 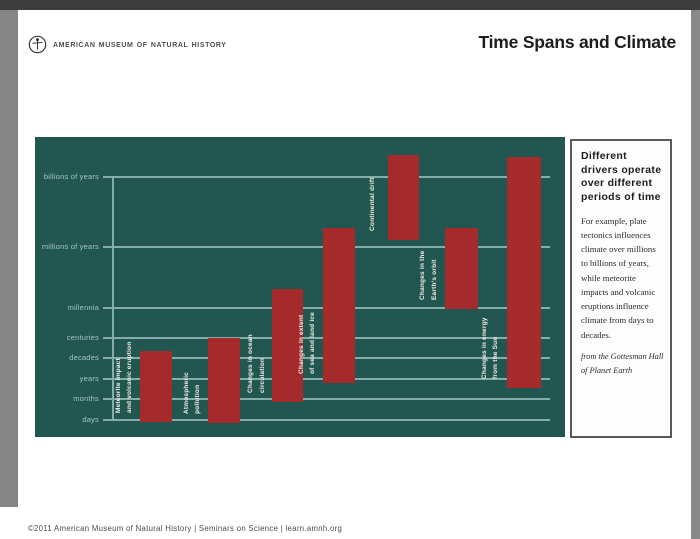 What do you see at coordinates (37, 44) in the screenshot?
I see `amnh-logo-icon` at bounding box center [37, 44].